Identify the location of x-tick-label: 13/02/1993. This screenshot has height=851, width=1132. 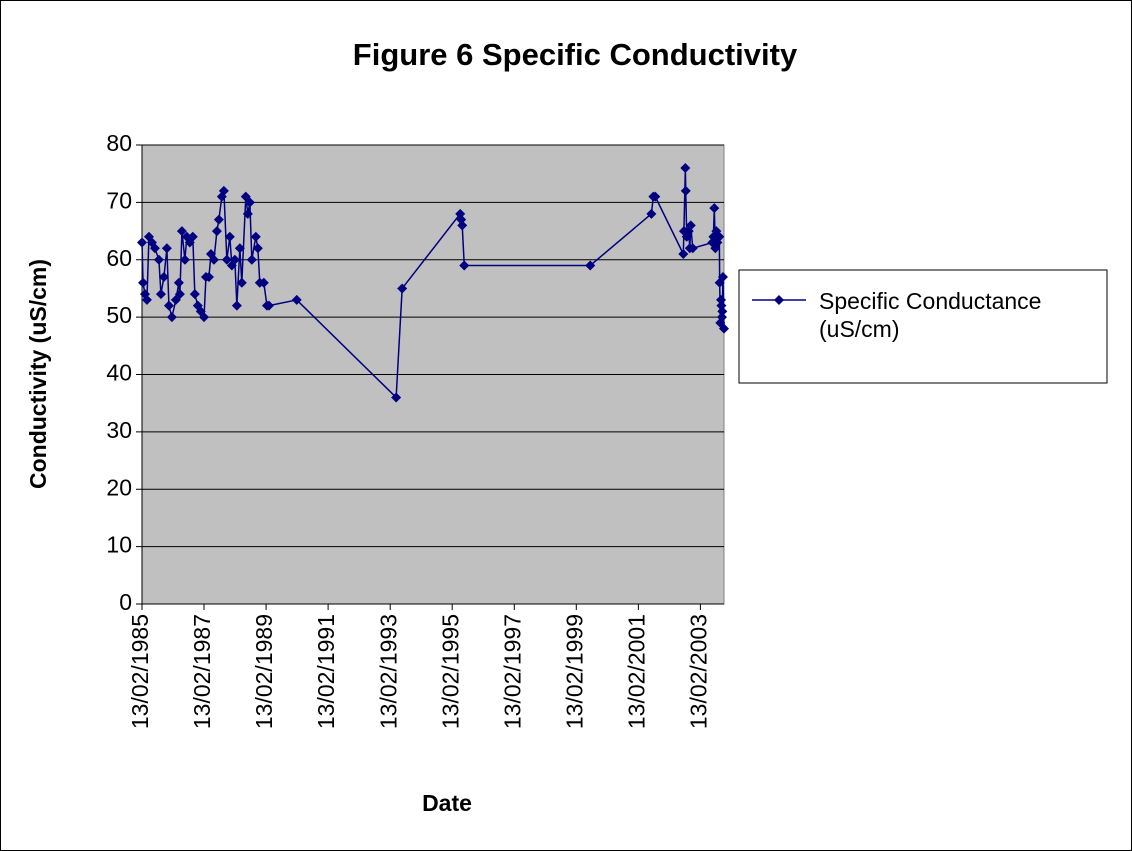
(388, 671).